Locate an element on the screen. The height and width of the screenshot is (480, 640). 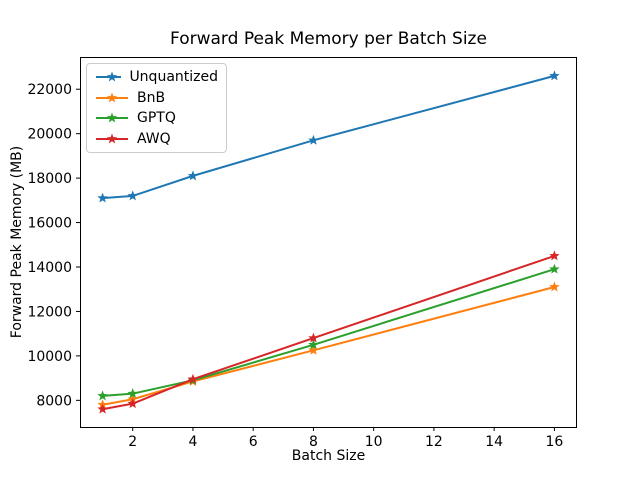
x-tick-label: 16 is located at coordinates (554, 442).